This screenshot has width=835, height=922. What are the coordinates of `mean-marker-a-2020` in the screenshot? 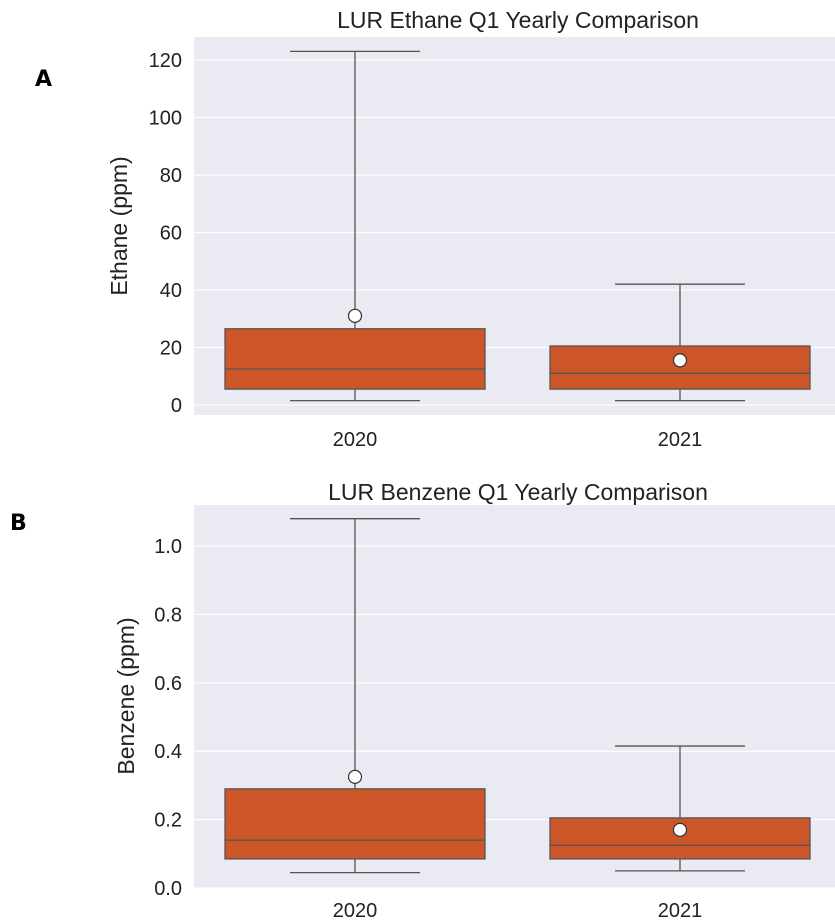 It's located at (355, 315).